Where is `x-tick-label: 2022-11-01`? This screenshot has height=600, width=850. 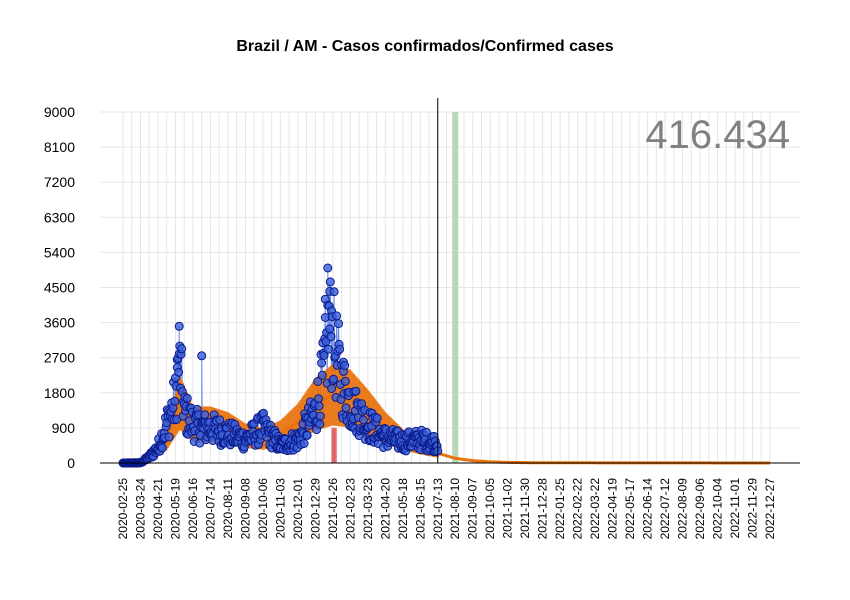
x-tick-label: 2022-11-01 is located at coordinates (735, 508).